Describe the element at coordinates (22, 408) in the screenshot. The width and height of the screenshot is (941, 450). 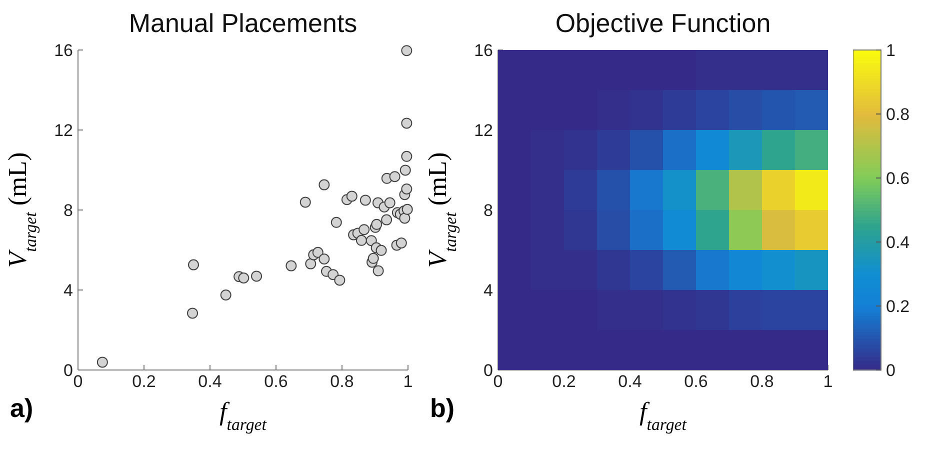
I see `text: a)` at that location.